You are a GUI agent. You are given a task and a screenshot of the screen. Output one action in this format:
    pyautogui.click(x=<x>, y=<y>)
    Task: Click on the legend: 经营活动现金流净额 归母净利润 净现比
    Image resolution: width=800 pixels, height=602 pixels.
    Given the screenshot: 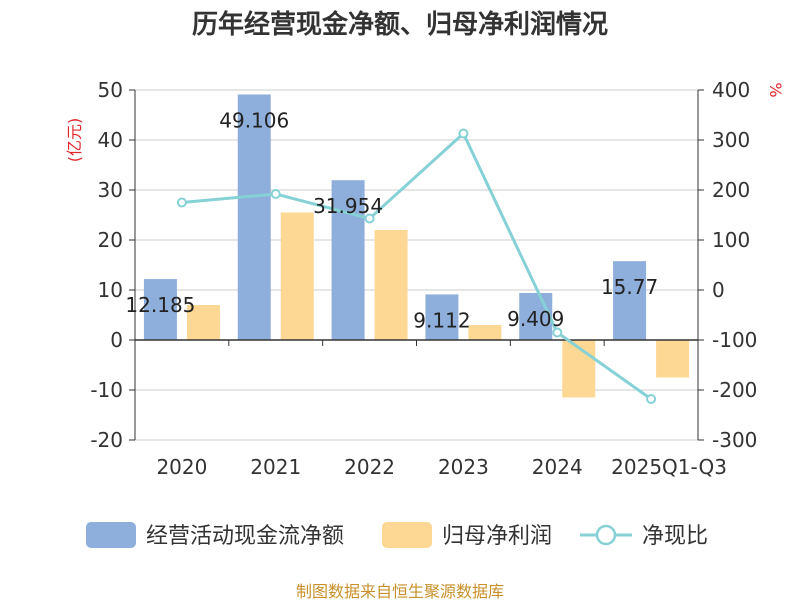 What is the action you would take?
    pyautogui.click(x=397, y=535)
    